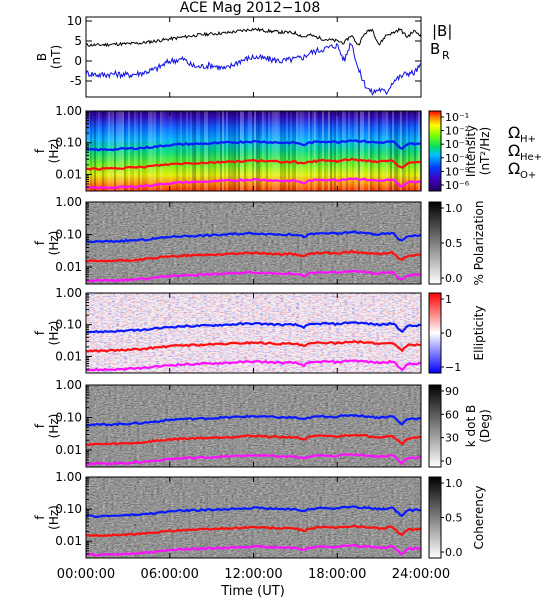  I want to click on figure-title: ACE Mag 2012−108, so click(250, 8).